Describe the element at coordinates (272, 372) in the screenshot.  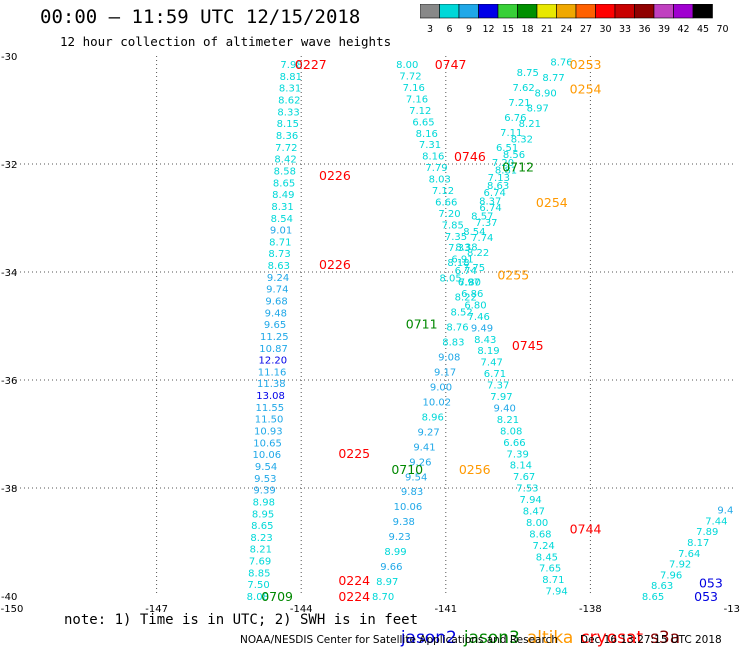
I see `wave-height-value: 11.16` at that location.